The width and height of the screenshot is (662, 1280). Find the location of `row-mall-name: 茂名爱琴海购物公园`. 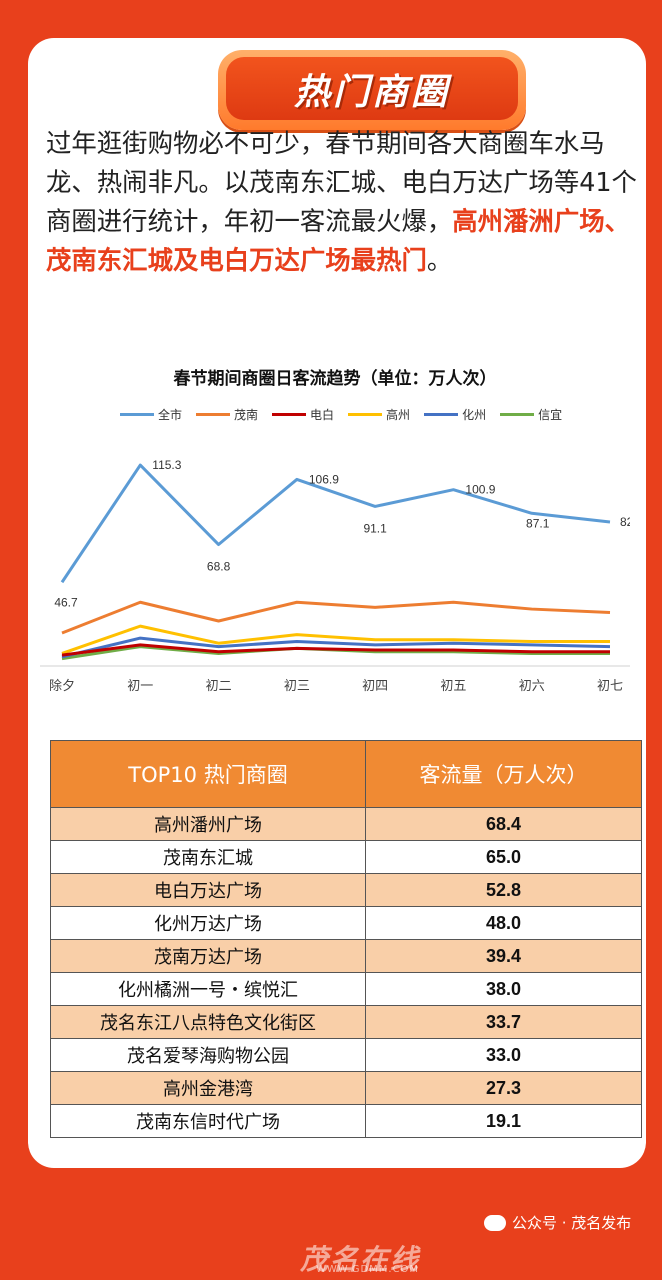

row-mall-name: 茂名爱琴海购物公园 is located at coordinates (208, 1055).